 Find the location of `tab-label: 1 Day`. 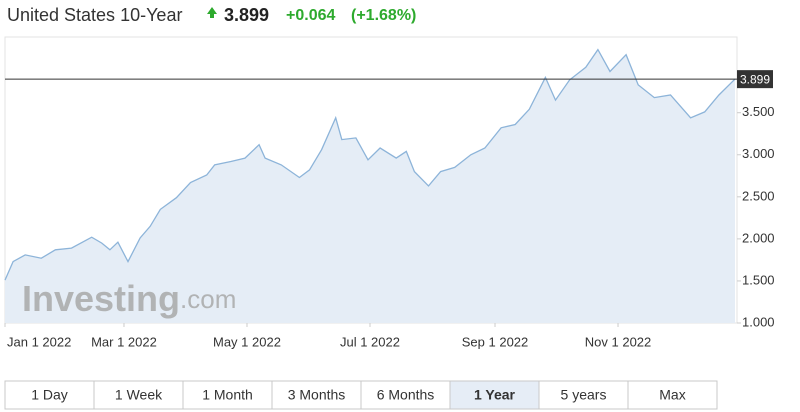

tab-label: 1 Day is located at coordinates (49, 395).